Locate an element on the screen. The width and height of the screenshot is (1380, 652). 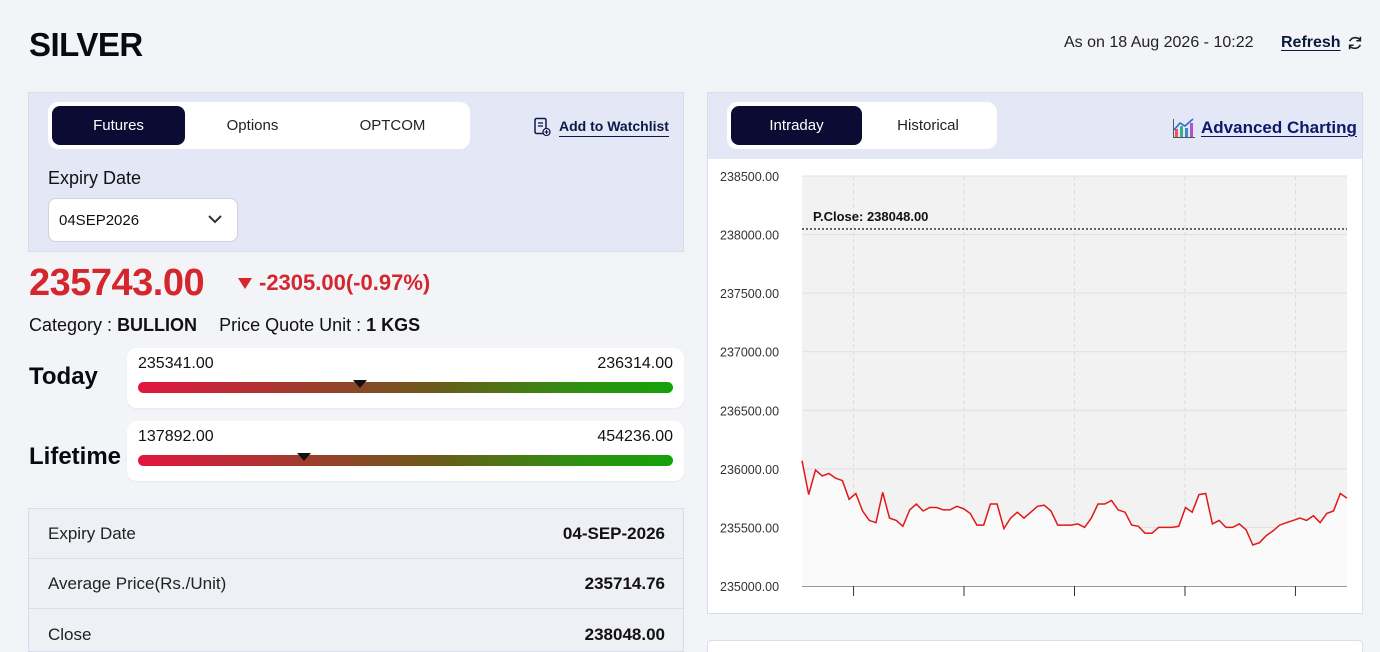
price-series-line is located at coordinates (1074, 503).